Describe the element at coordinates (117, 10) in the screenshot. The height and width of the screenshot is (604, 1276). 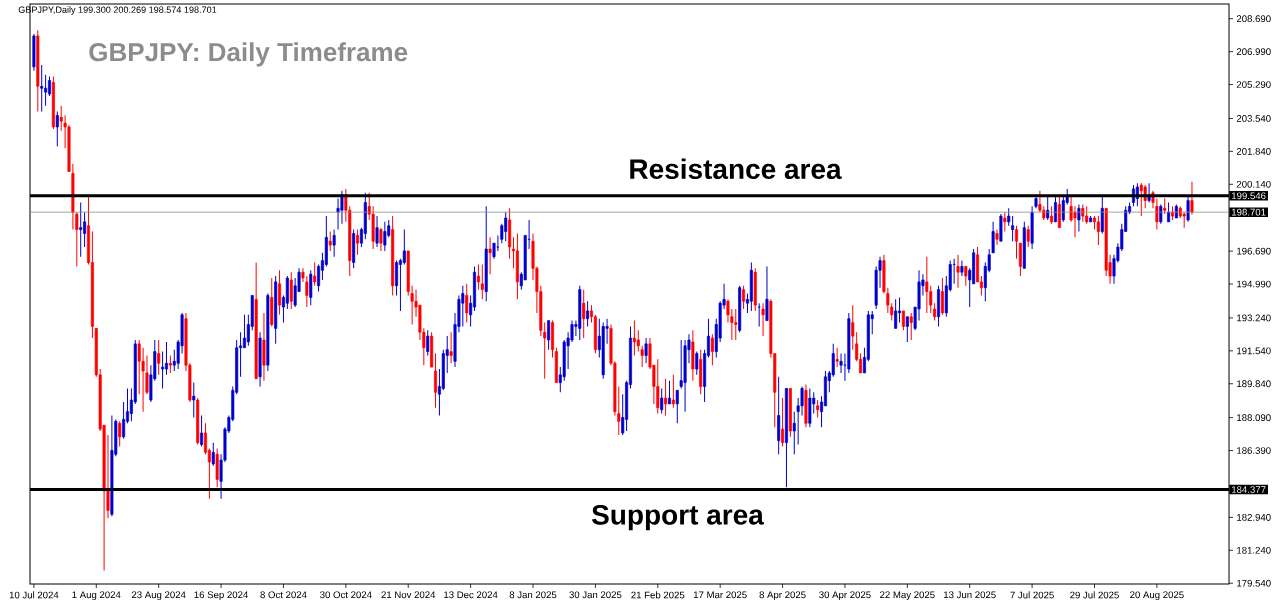
I see `chart-subtitle: GBPJPY,Daily 199.300 200.269 198.574 198.701` at that location.